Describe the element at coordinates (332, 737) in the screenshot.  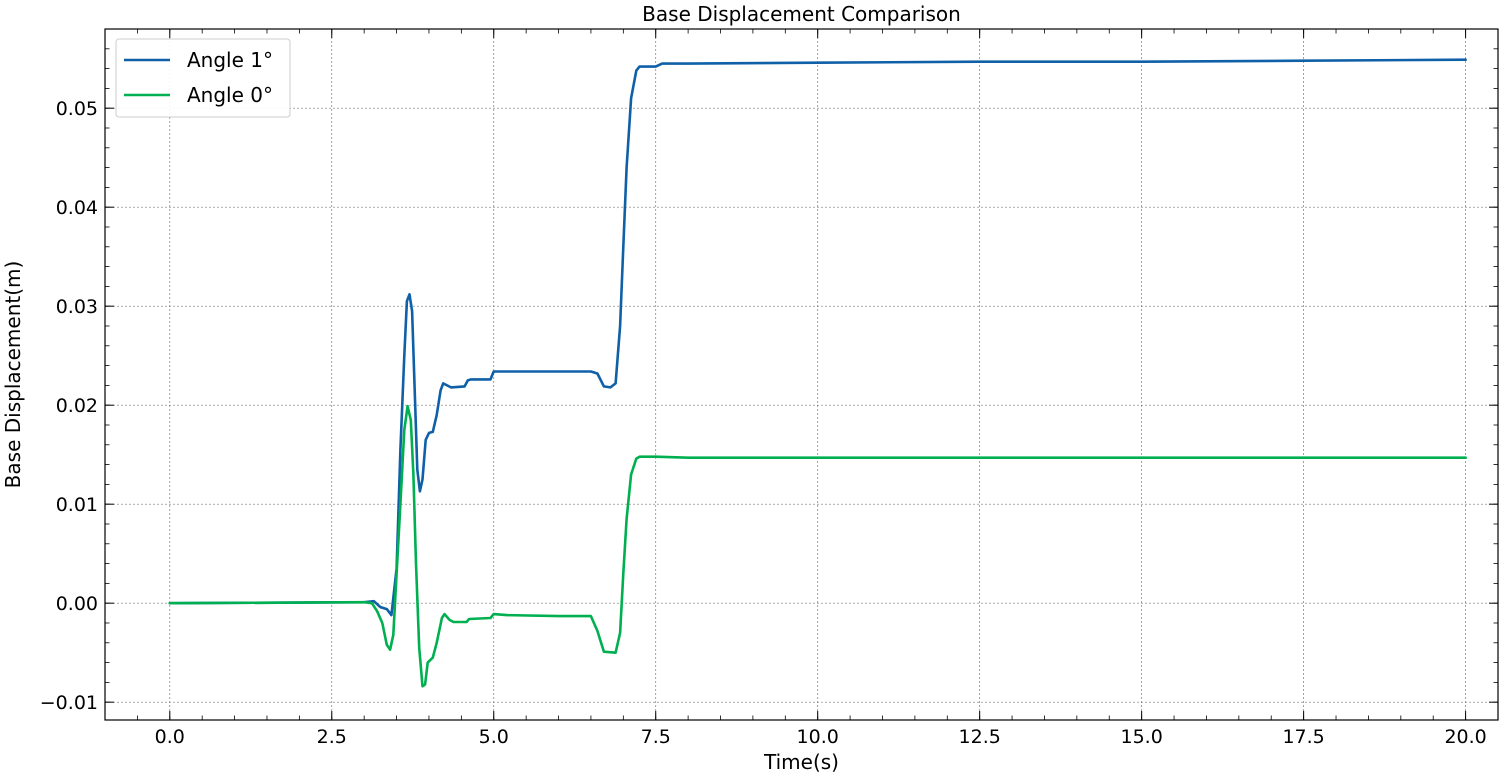
I see `x-tick-label: 2.5` at that location.